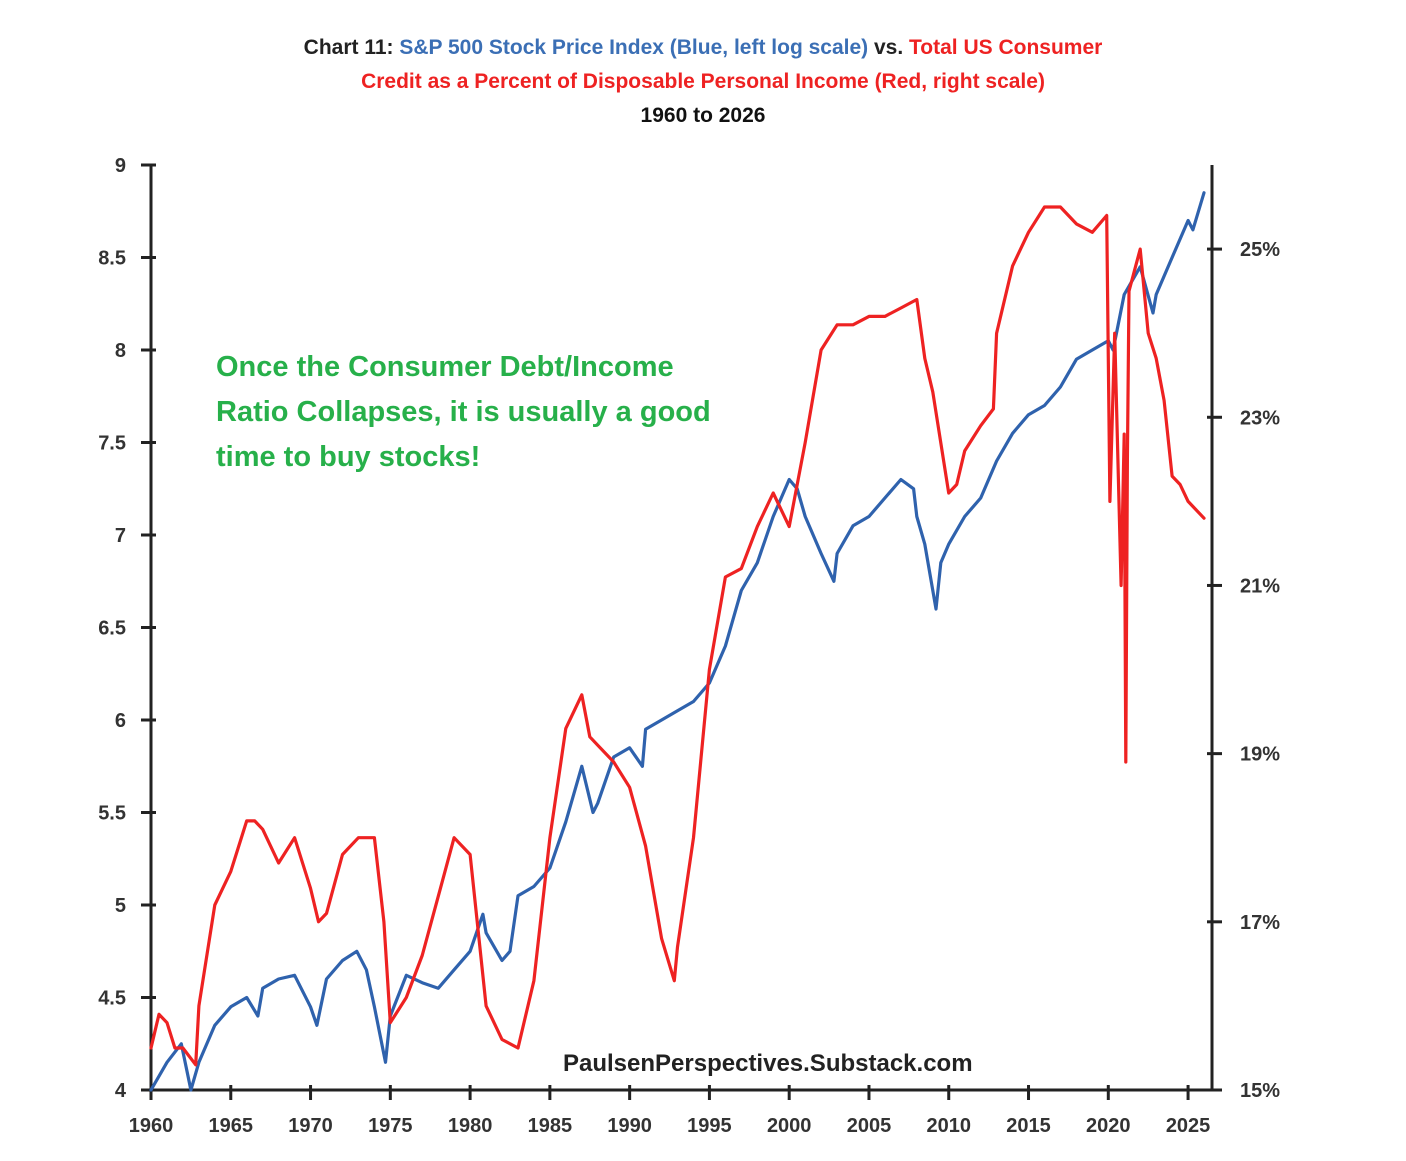 Image resolution: width=1406 pixels, height=1161 pixels. Describe the element at coordinates (112, 444) in the screenshot. I see `left-tick-label: 7.5` at that location.